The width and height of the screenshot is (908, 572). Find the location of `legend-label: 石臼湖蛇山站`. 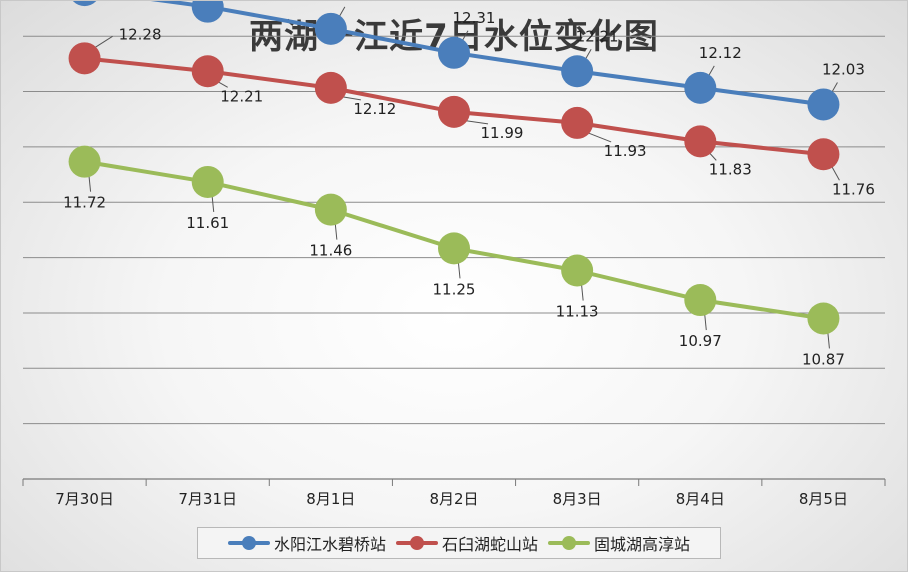

legend-label: 石臼湖蛇山站 is located at coordinates (489, 544).